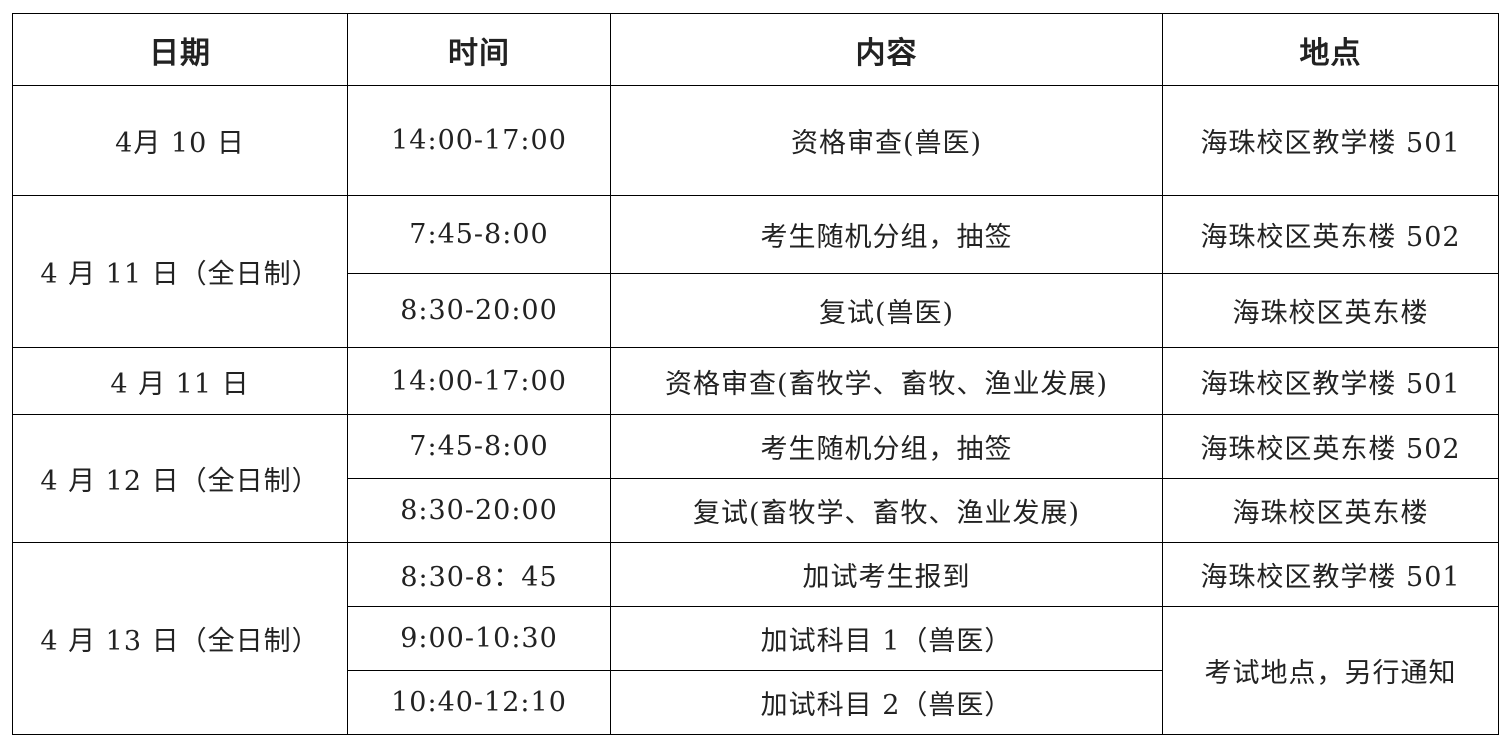 The image size is (1504, 751). Describe the element at coordinates (886, 310) in the screenshot. I see `content-cell: 复试(兽医)` at that location.